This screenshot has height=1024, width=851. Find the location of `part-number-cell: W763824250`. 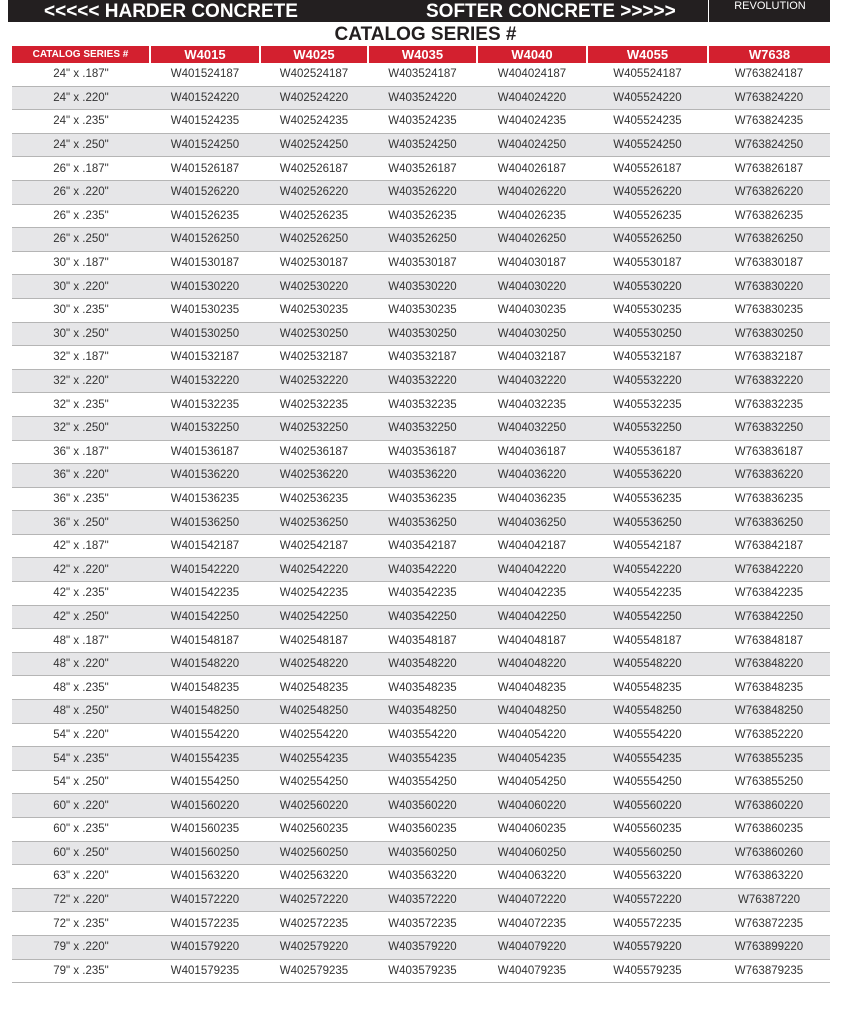

part-number-cell: W763824250 is located at coordinates (769, 145).